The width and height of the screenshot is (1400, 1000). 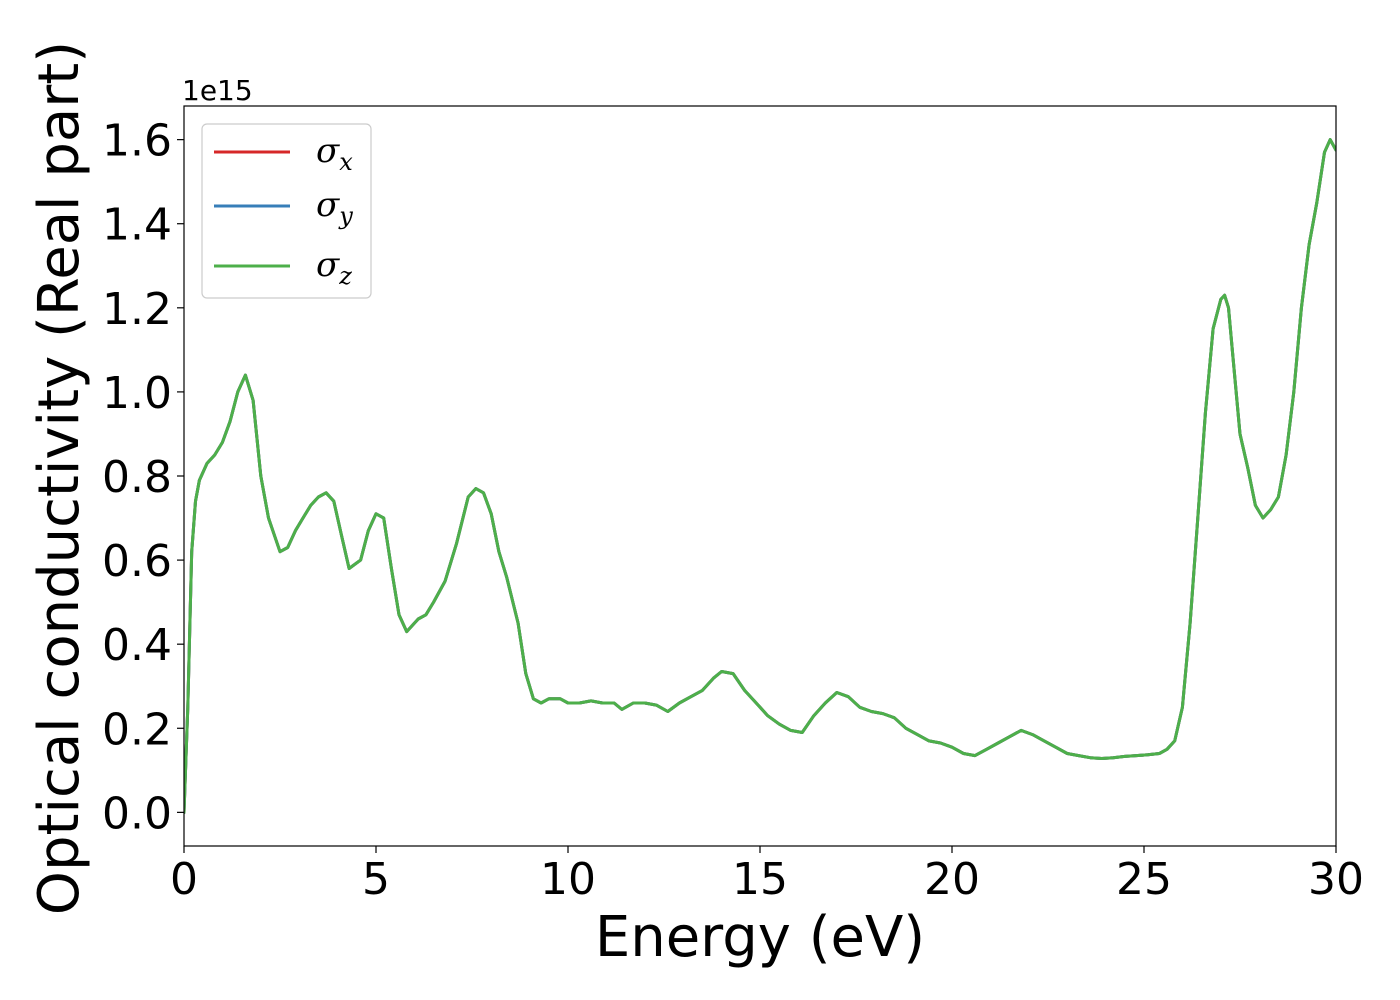 I want to click on x-axis-ticks: 0 5 10 15 20 25 30, so click(x=767, y=875).